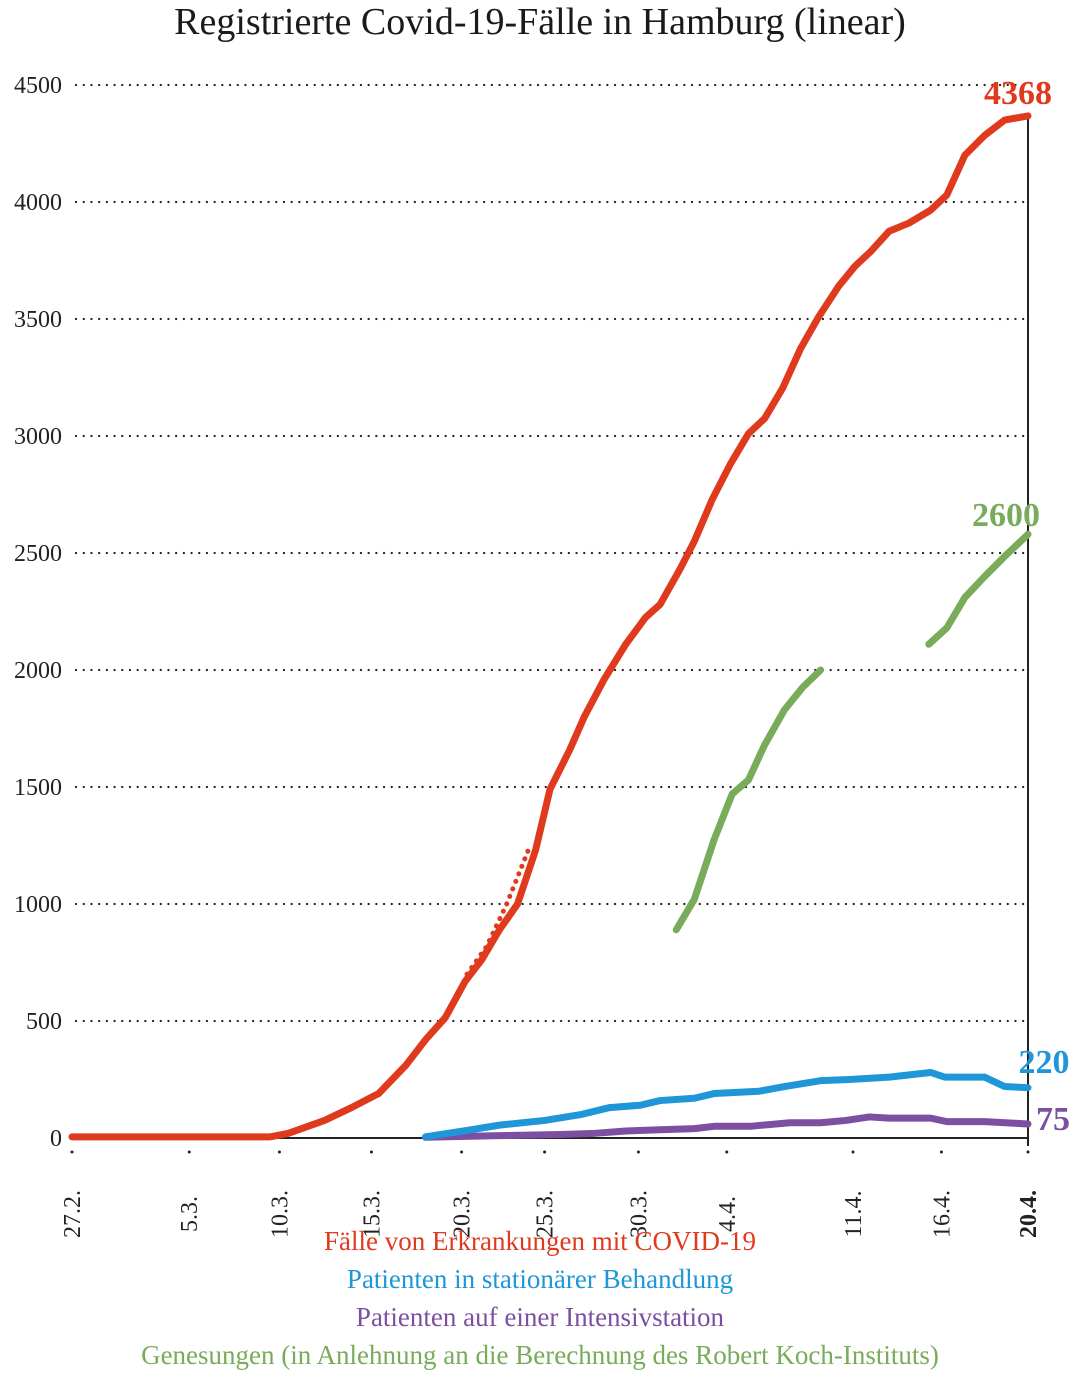 This screenshot has width=1080, height=1383. I want to click on x-tick-label: 4.4., so click(728, 1214).